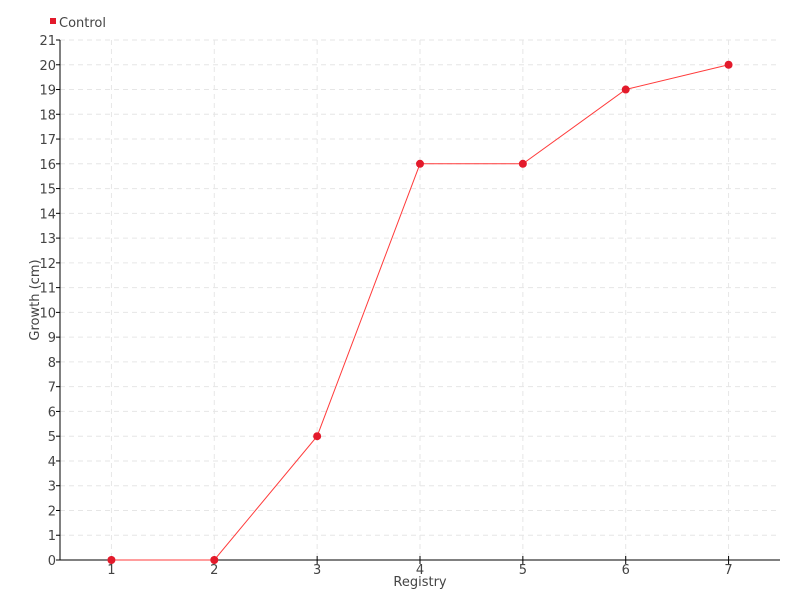 The image size is (800, 604). I want to click on y-tick-label: 20, so click(47, 66).